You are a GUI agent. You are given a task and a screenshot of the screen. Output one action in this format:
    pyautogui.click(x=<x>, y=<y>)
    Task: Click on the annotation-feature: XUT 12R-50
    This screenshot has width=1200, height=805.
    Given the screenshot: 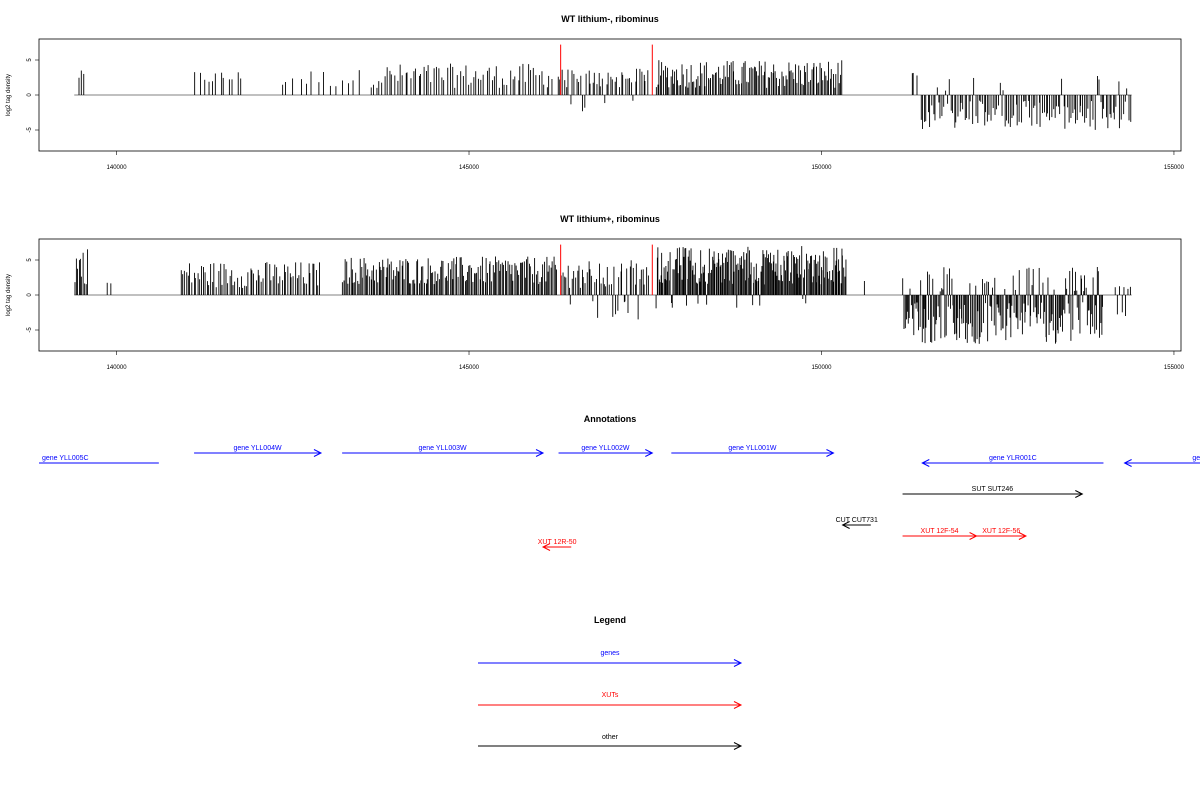 What is the action you would take?
    pyautogui.click(x=557, y=545)
    